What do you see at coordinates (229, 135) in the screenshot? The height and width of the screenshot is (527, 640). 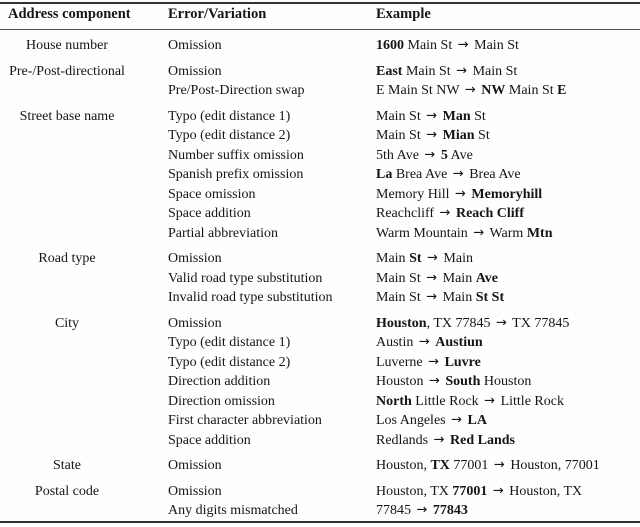 I see `error-variation-cell: Typo (edit distance 2)` at bounding box center [229, 135].